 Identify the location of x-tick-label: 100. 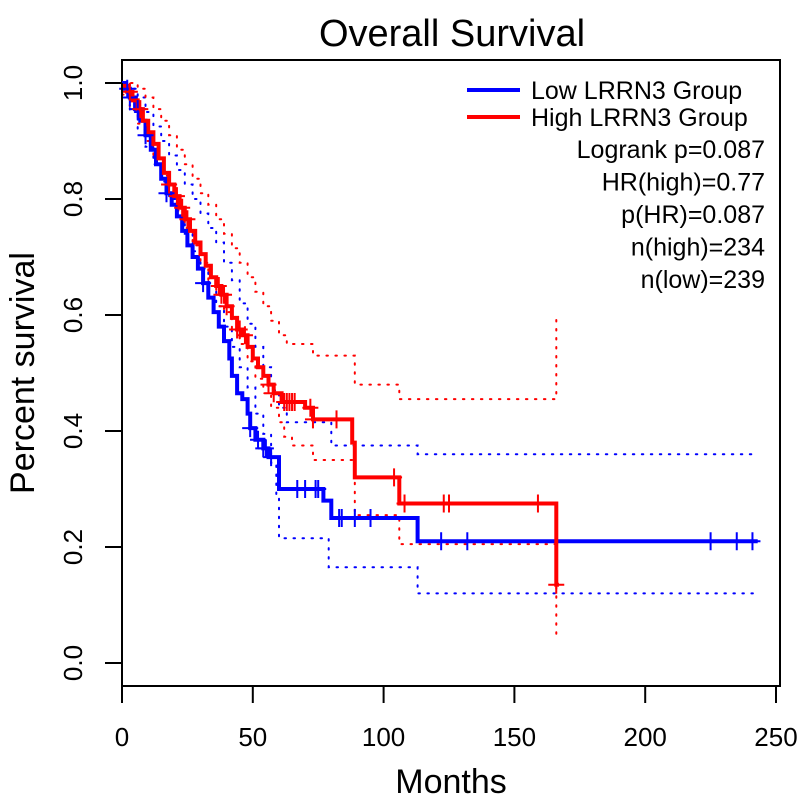
(383, 737).